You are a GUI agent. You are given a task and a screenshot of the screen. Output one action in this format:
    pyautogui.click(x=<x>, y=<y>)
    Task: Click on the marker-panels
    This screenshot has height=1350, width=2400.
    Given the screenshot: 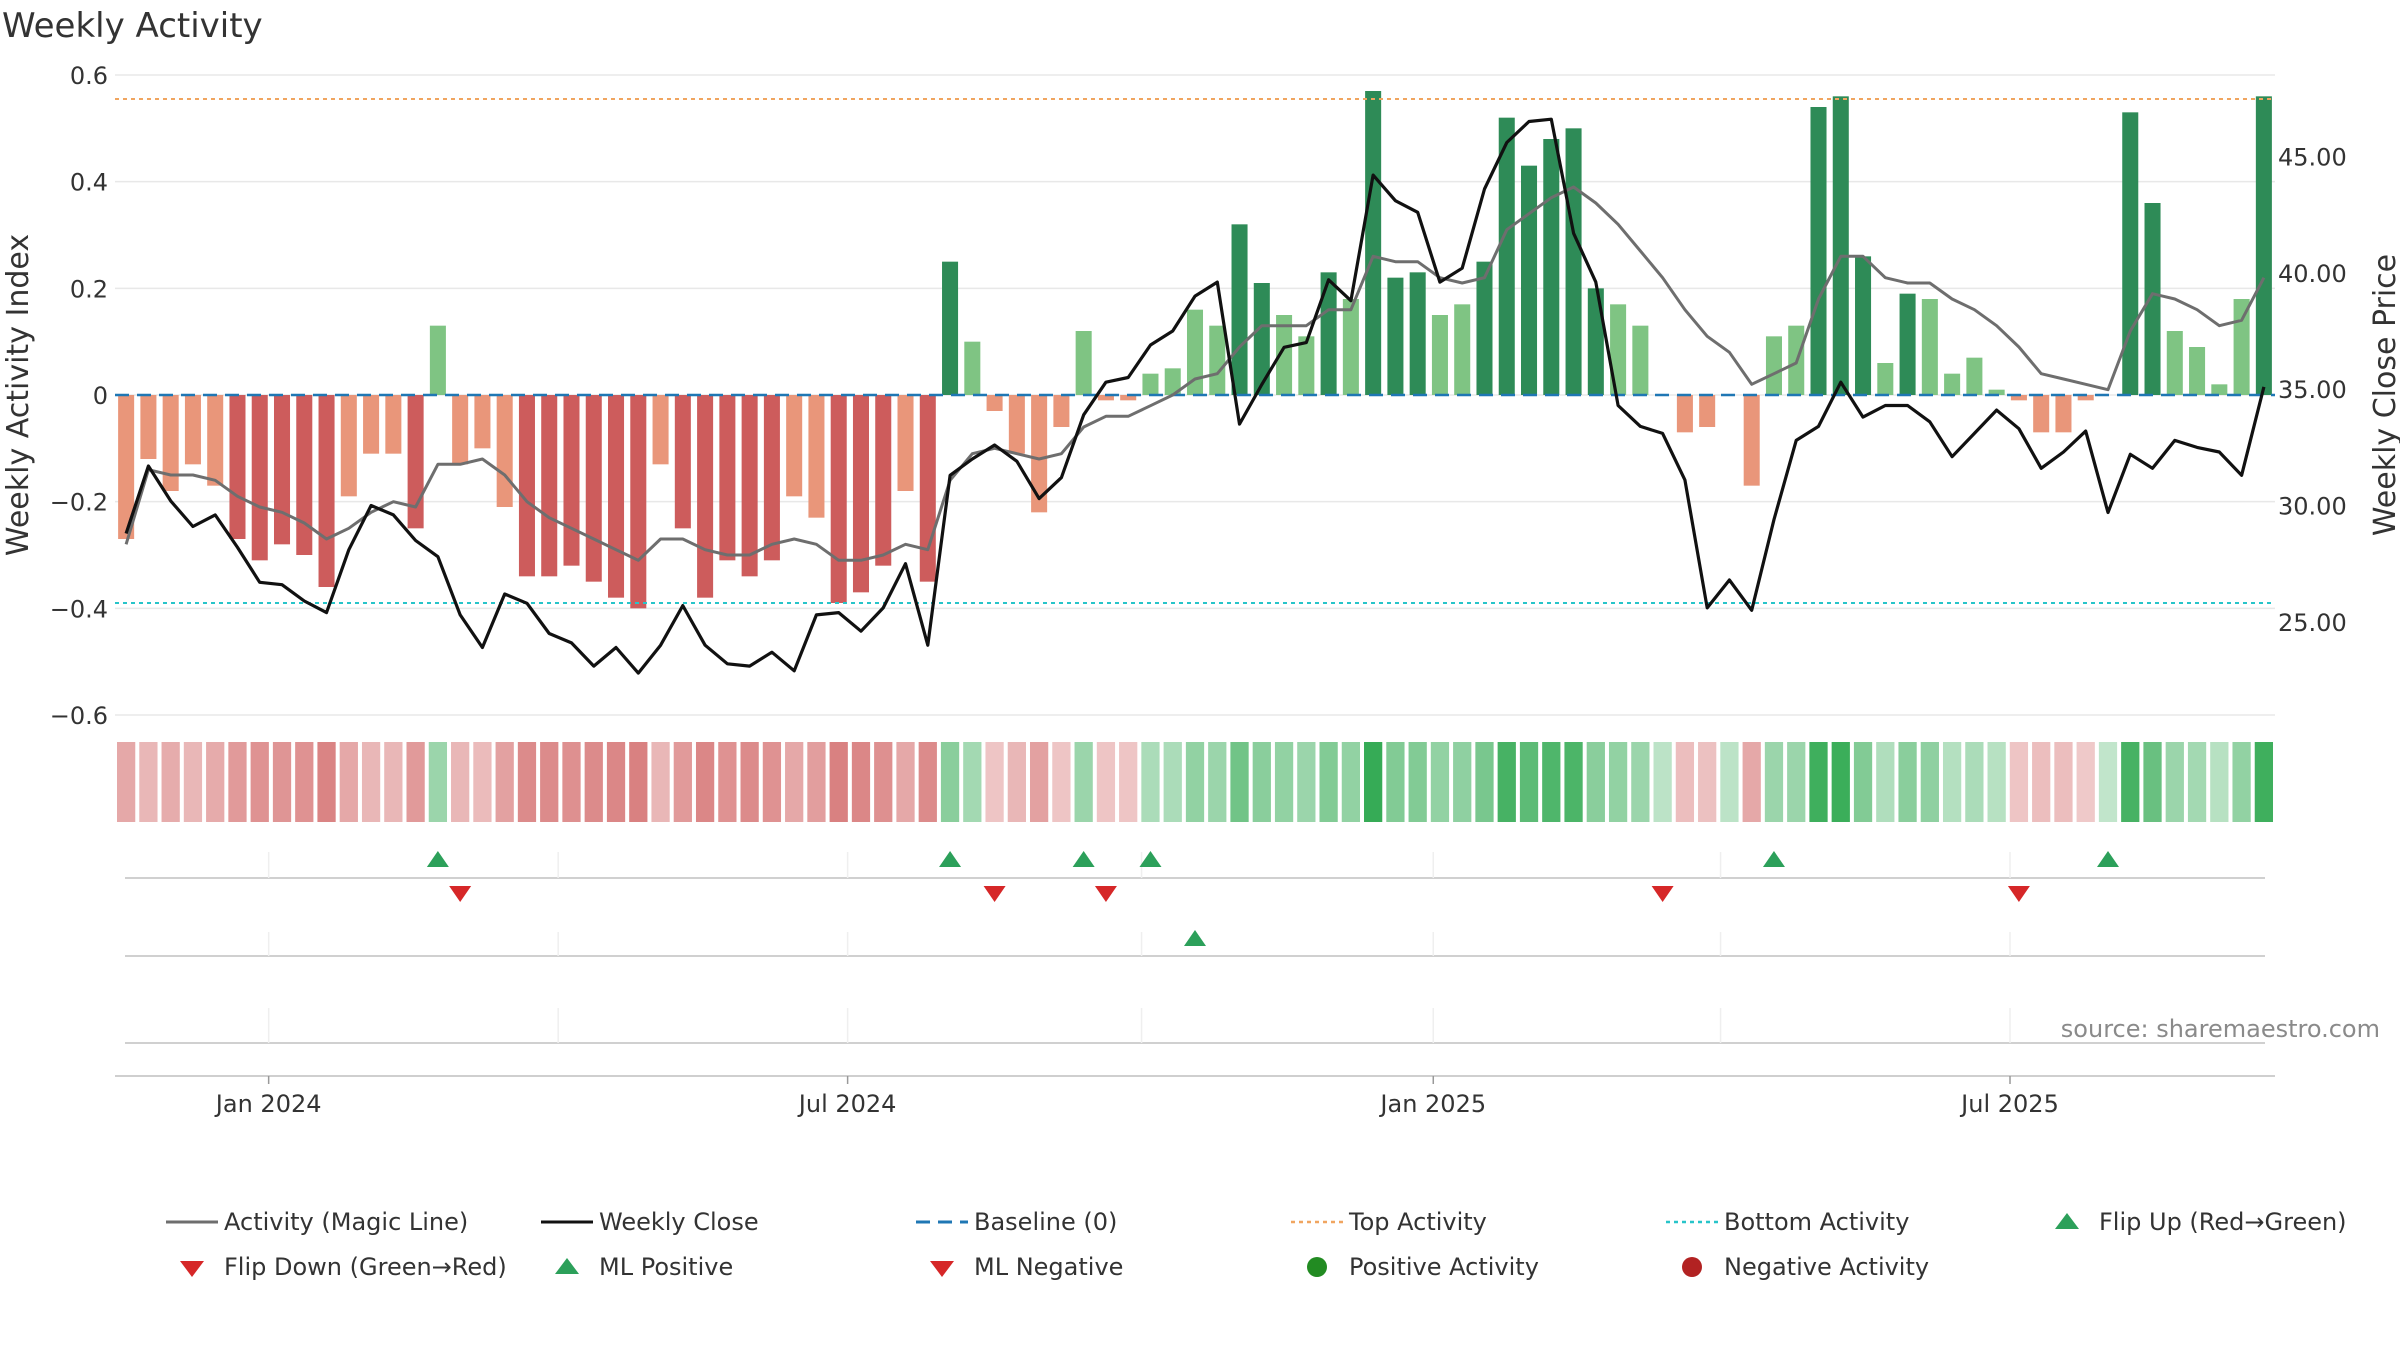 What is the action you would take?
    pyautogui.click(x=1195, y=947)
    